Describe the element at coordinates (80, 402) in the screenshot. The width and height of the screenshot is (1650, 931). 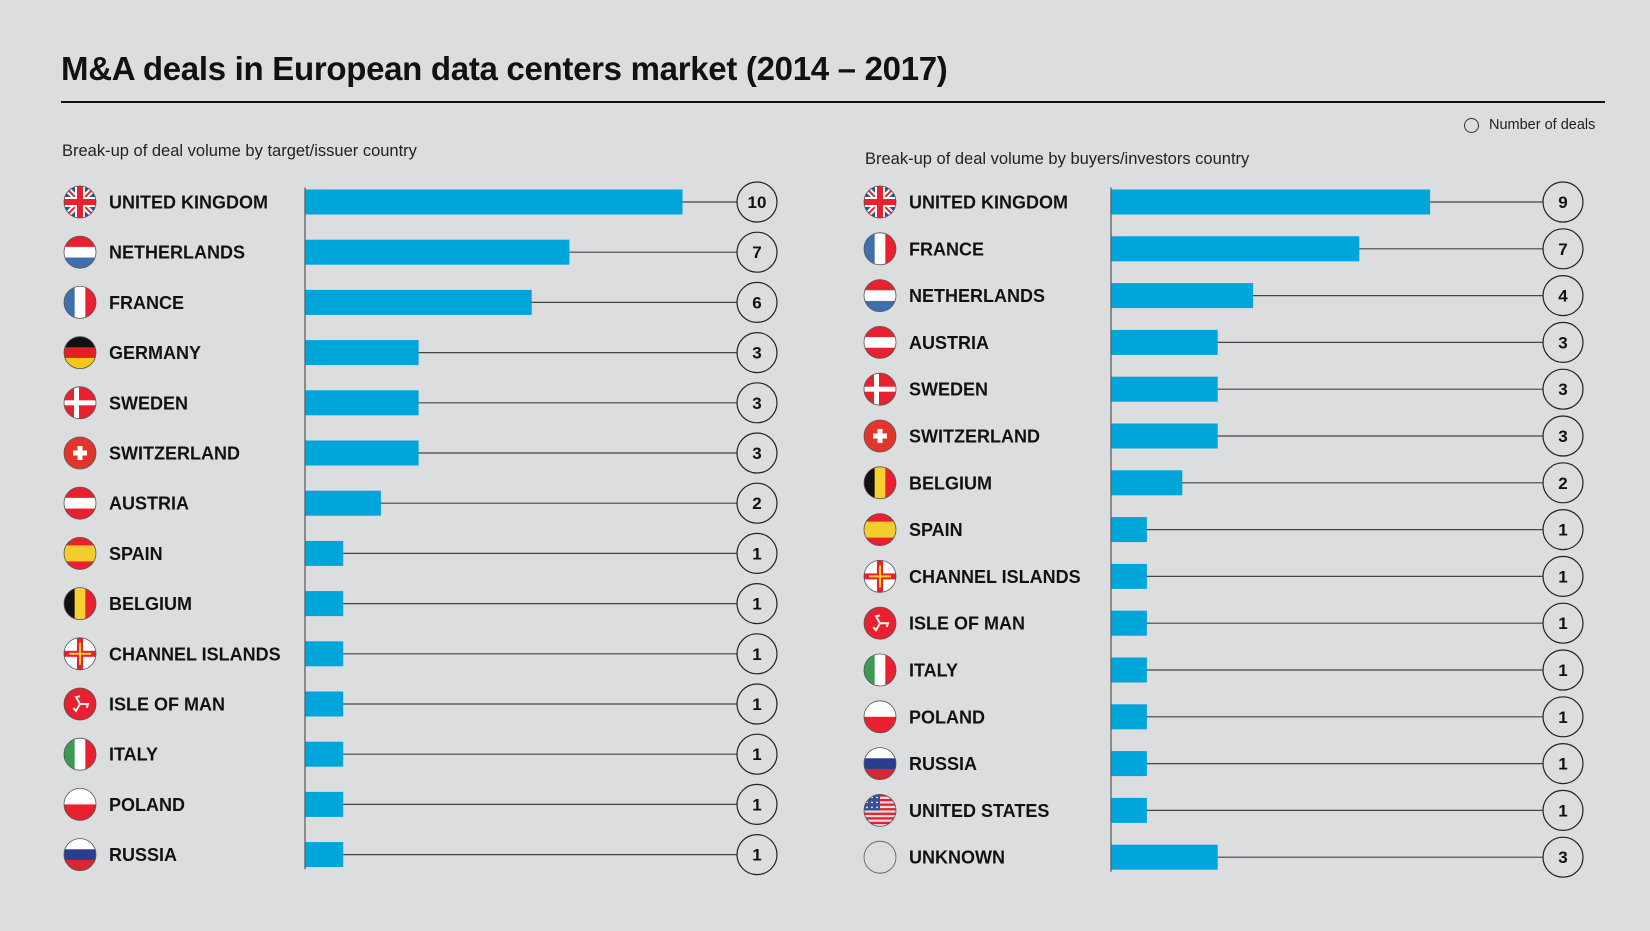
I see `flag-dk-icon` at that location.